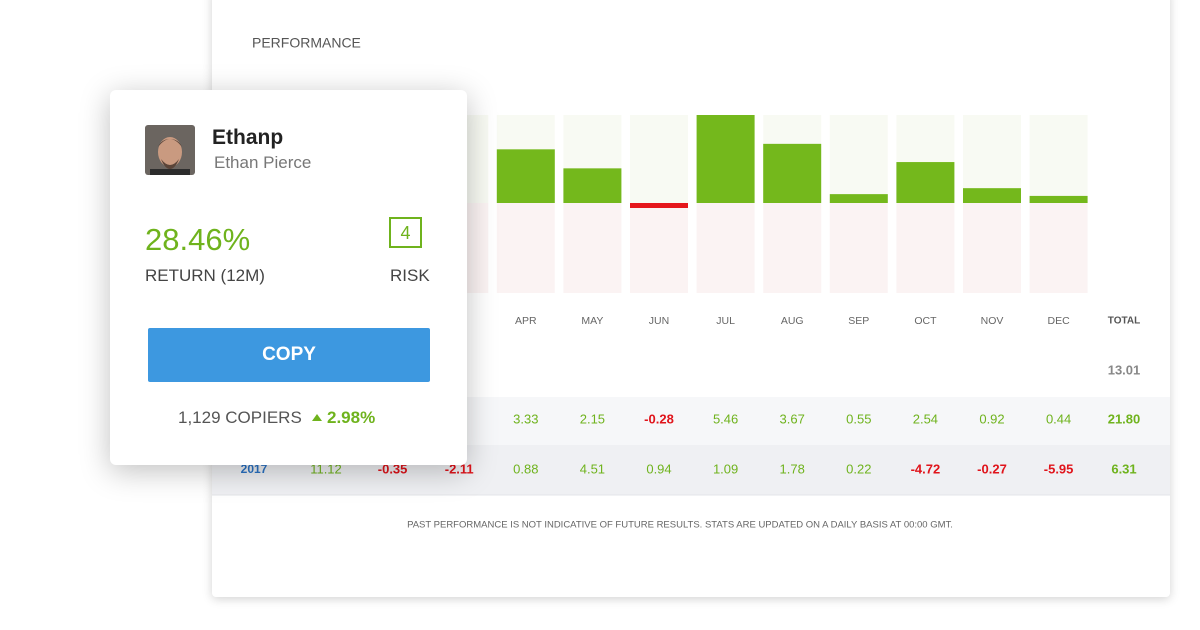 The image size is (1200, 630). What do you see at coordinates (410, 275) in the screenshot?
I see `risk-label: RISK` at bounding box center [410, 275].